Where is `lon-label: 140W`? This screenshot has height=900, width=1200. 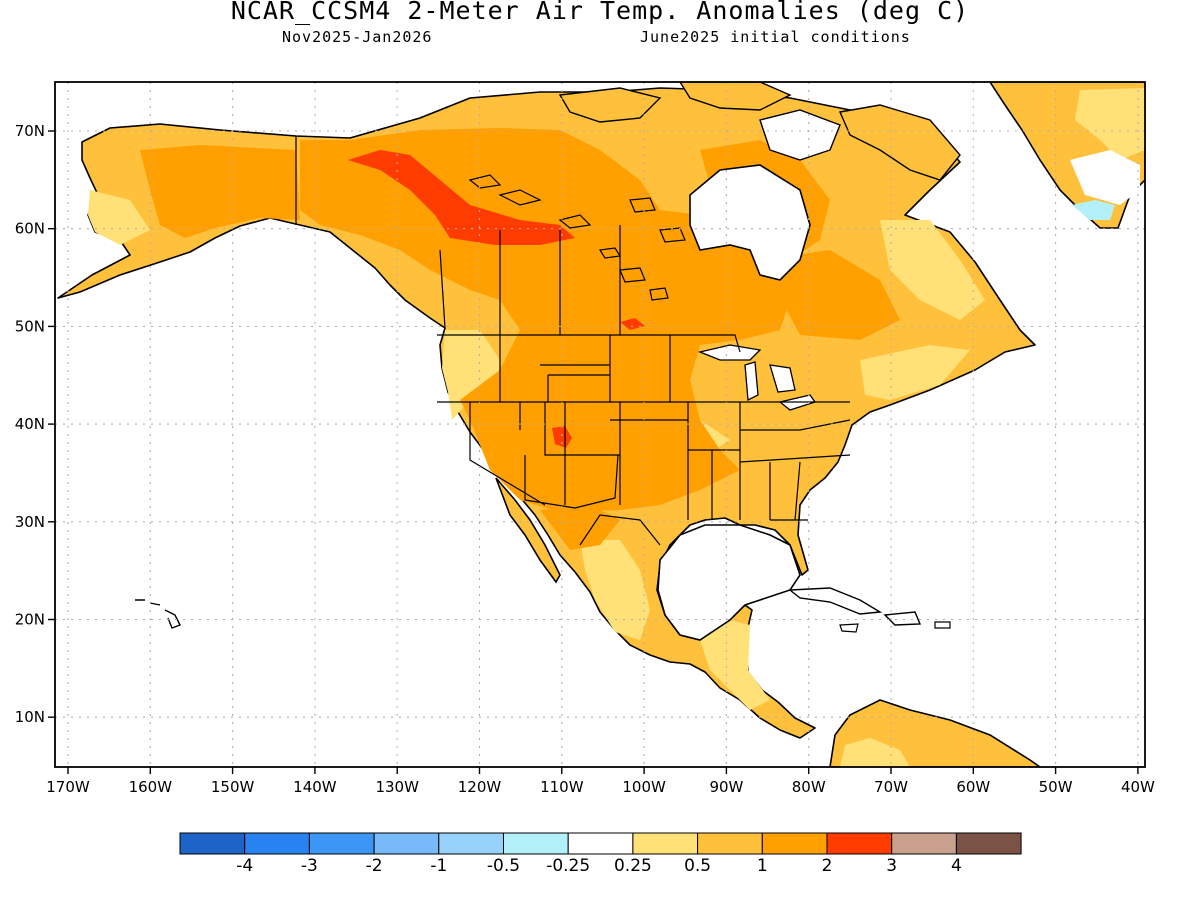 lon-label: 140W is located at coordinates (315, 787).